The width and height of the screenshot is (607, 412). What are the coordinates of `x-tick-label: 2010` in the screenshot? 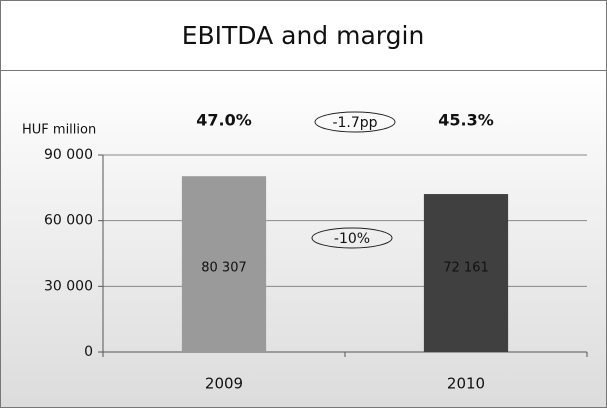 It's located at (466, 384).